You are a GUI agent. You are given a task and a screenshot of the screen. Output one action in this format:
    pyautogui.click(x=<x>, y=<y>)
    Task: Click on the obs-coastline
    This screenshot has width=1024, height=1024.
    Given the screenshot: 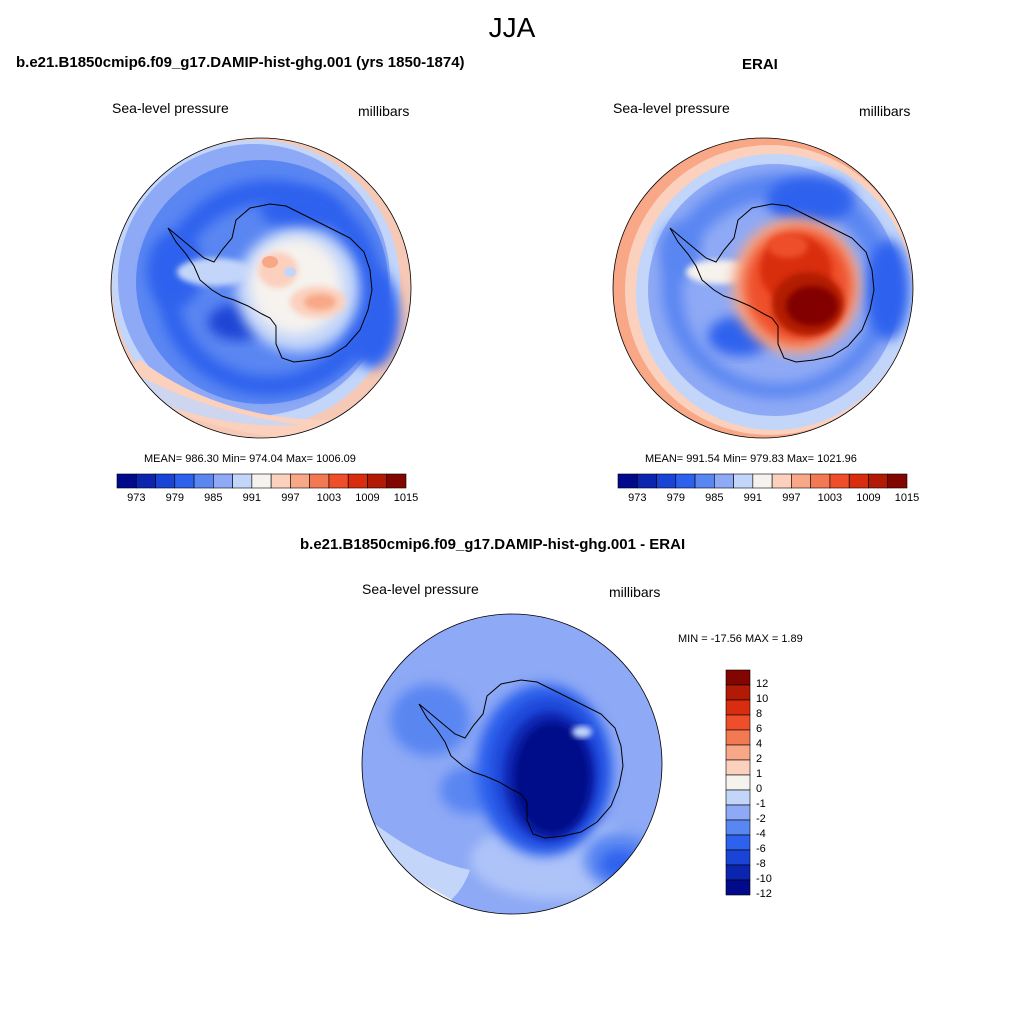 What is the action you would take?
    pyautogui.click(x=772, y=283)
    